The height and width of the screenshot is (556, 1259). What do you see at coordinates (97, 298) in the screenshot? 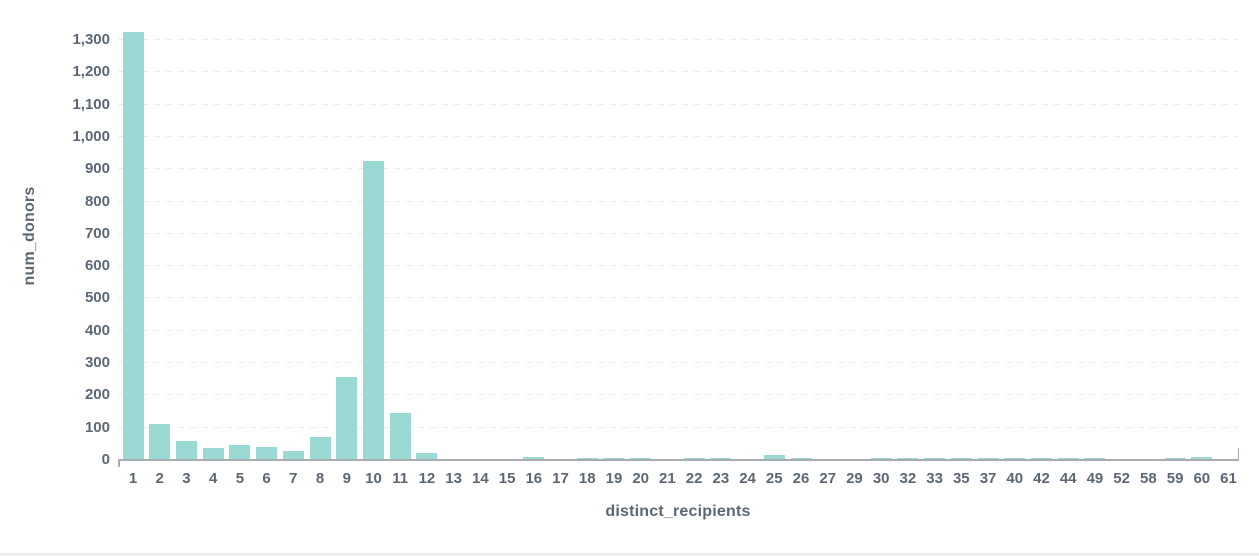
I see `y-tick-label: 500` at bounding box center [97, 298].